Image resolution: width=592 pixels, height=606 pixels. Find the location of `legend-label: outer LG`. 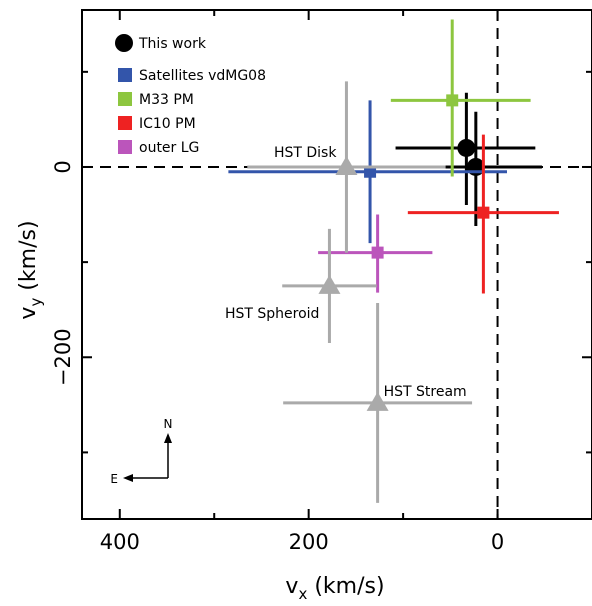

legend-label: outer LG is located at coordinates (169, 148).